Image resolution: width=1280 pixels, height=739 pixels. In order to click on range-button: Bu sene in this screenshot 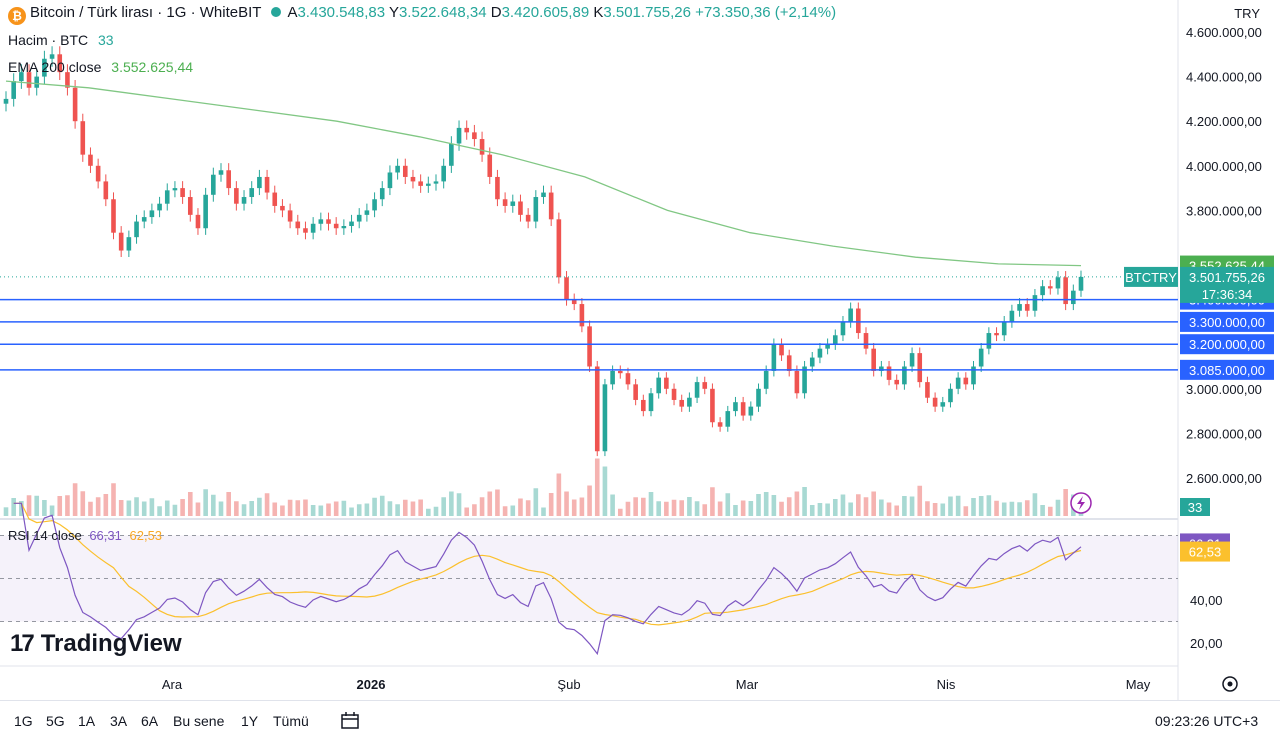, I will do `click(199, 721)`.